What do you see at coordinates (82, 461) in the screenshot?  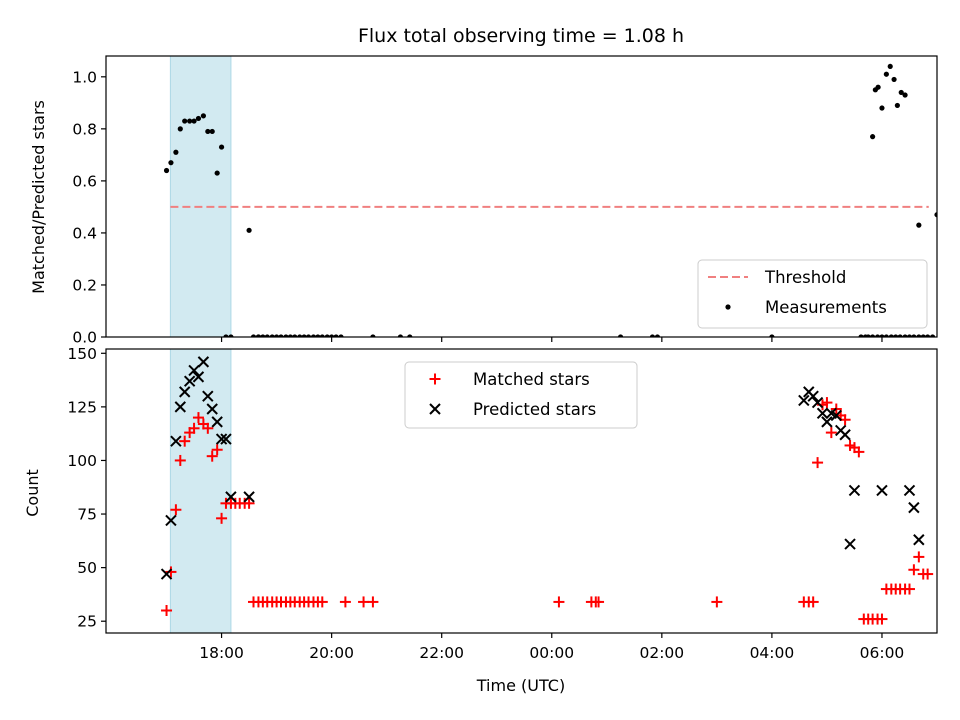 I see `y-tick-label: 100` at bounding box center [82, 461].